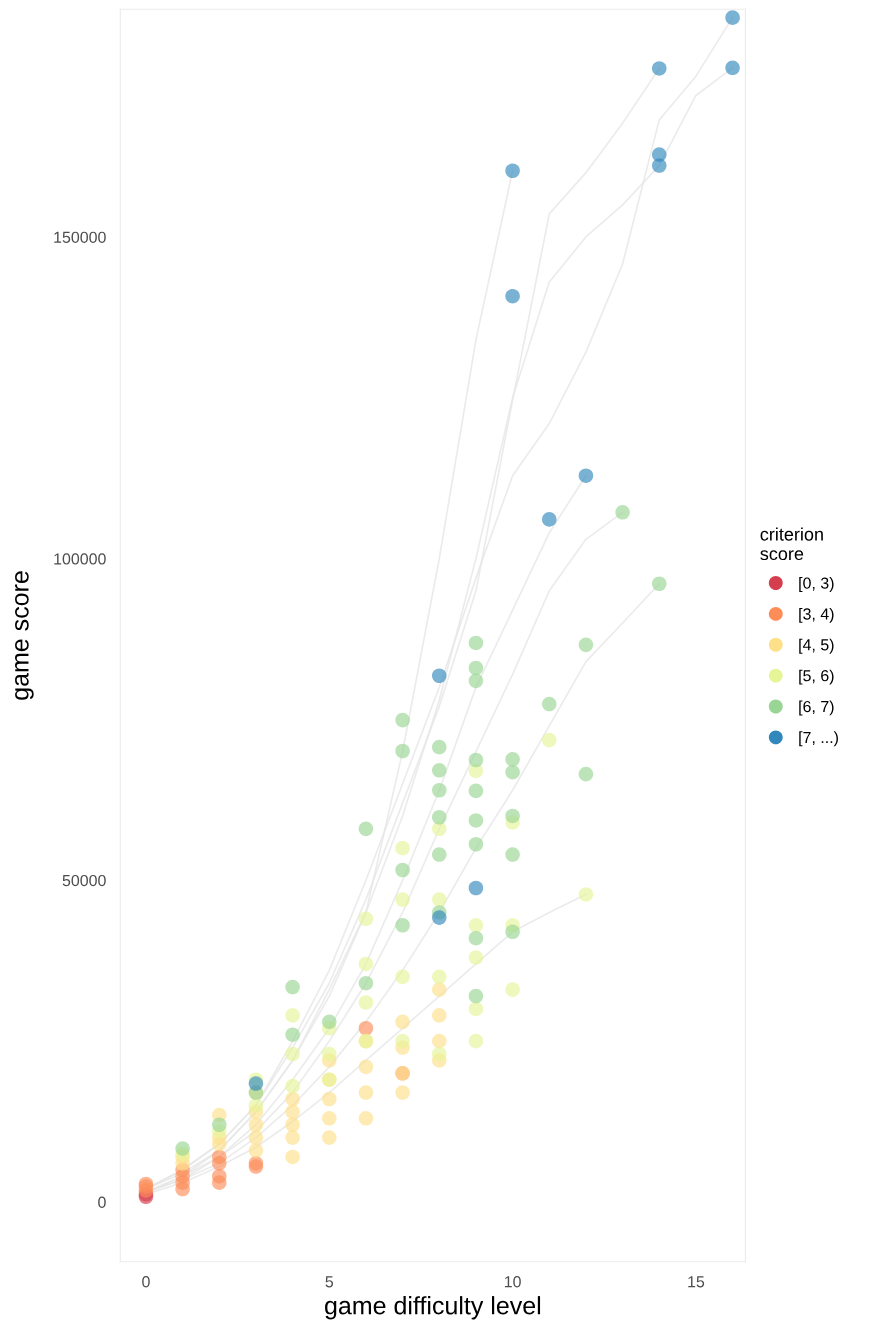 The width and height of the screenshot is (878, 1324). I want to click on x-tick-label: 15, so click(696, 1282).